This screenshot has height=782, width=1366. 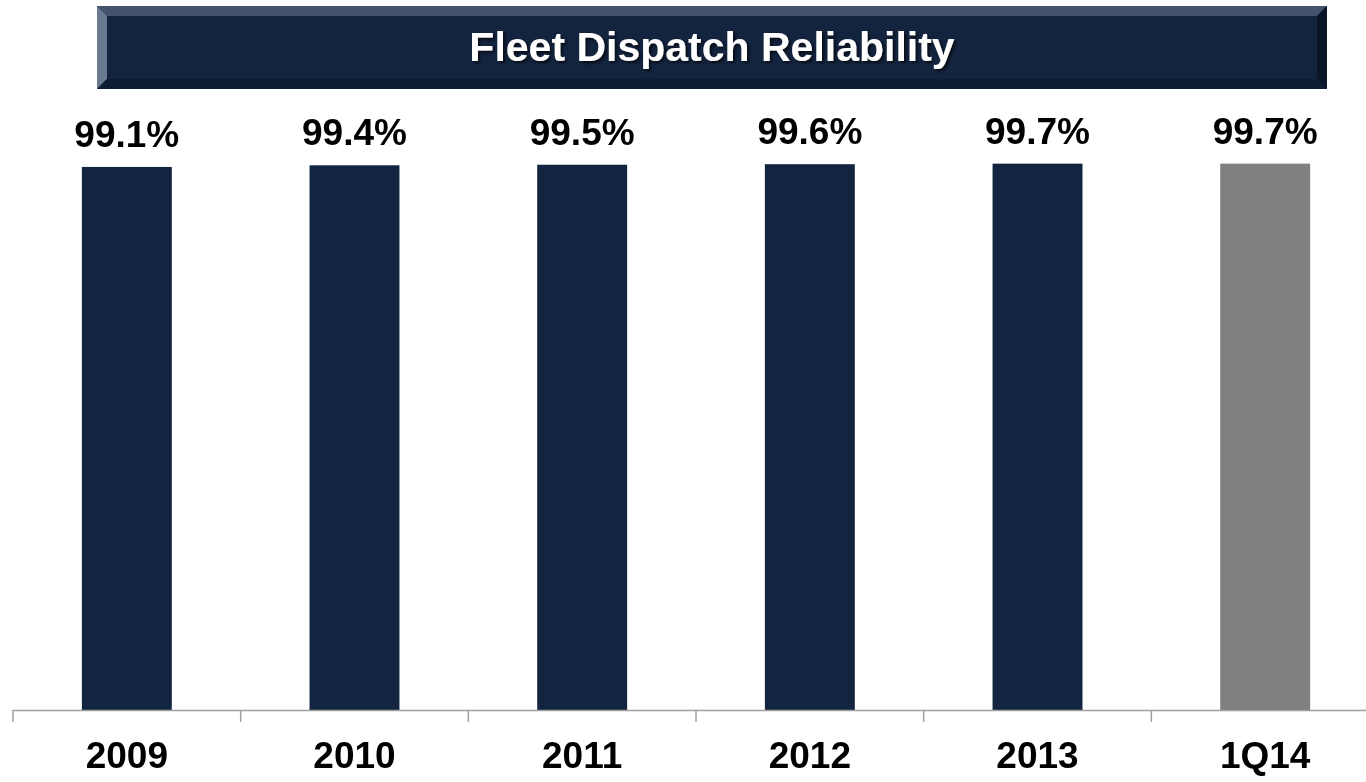 What do you see at coordinates (712, 47) in the screenshot?
I see `chart-title: Fleet Dispatch Reliability` at bounding box center [712, 47].